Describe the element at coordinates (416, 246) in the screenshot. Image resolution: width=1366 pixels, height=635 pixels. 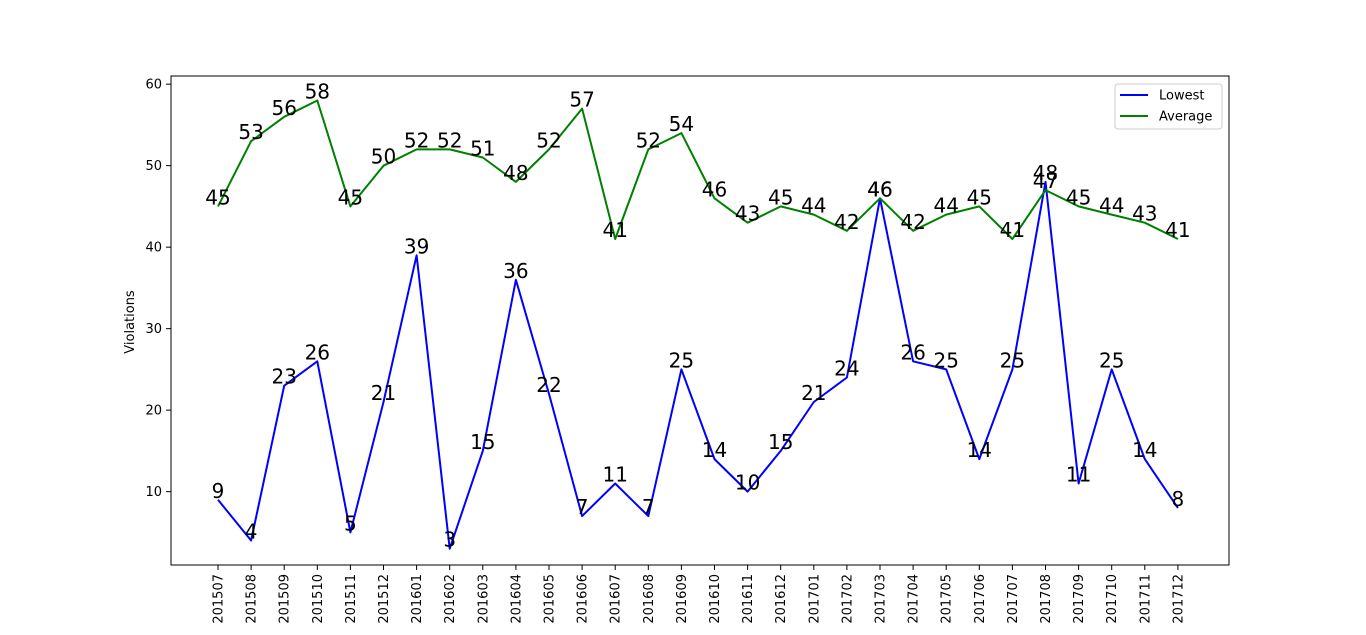
I see `data-label: 39` at that location.